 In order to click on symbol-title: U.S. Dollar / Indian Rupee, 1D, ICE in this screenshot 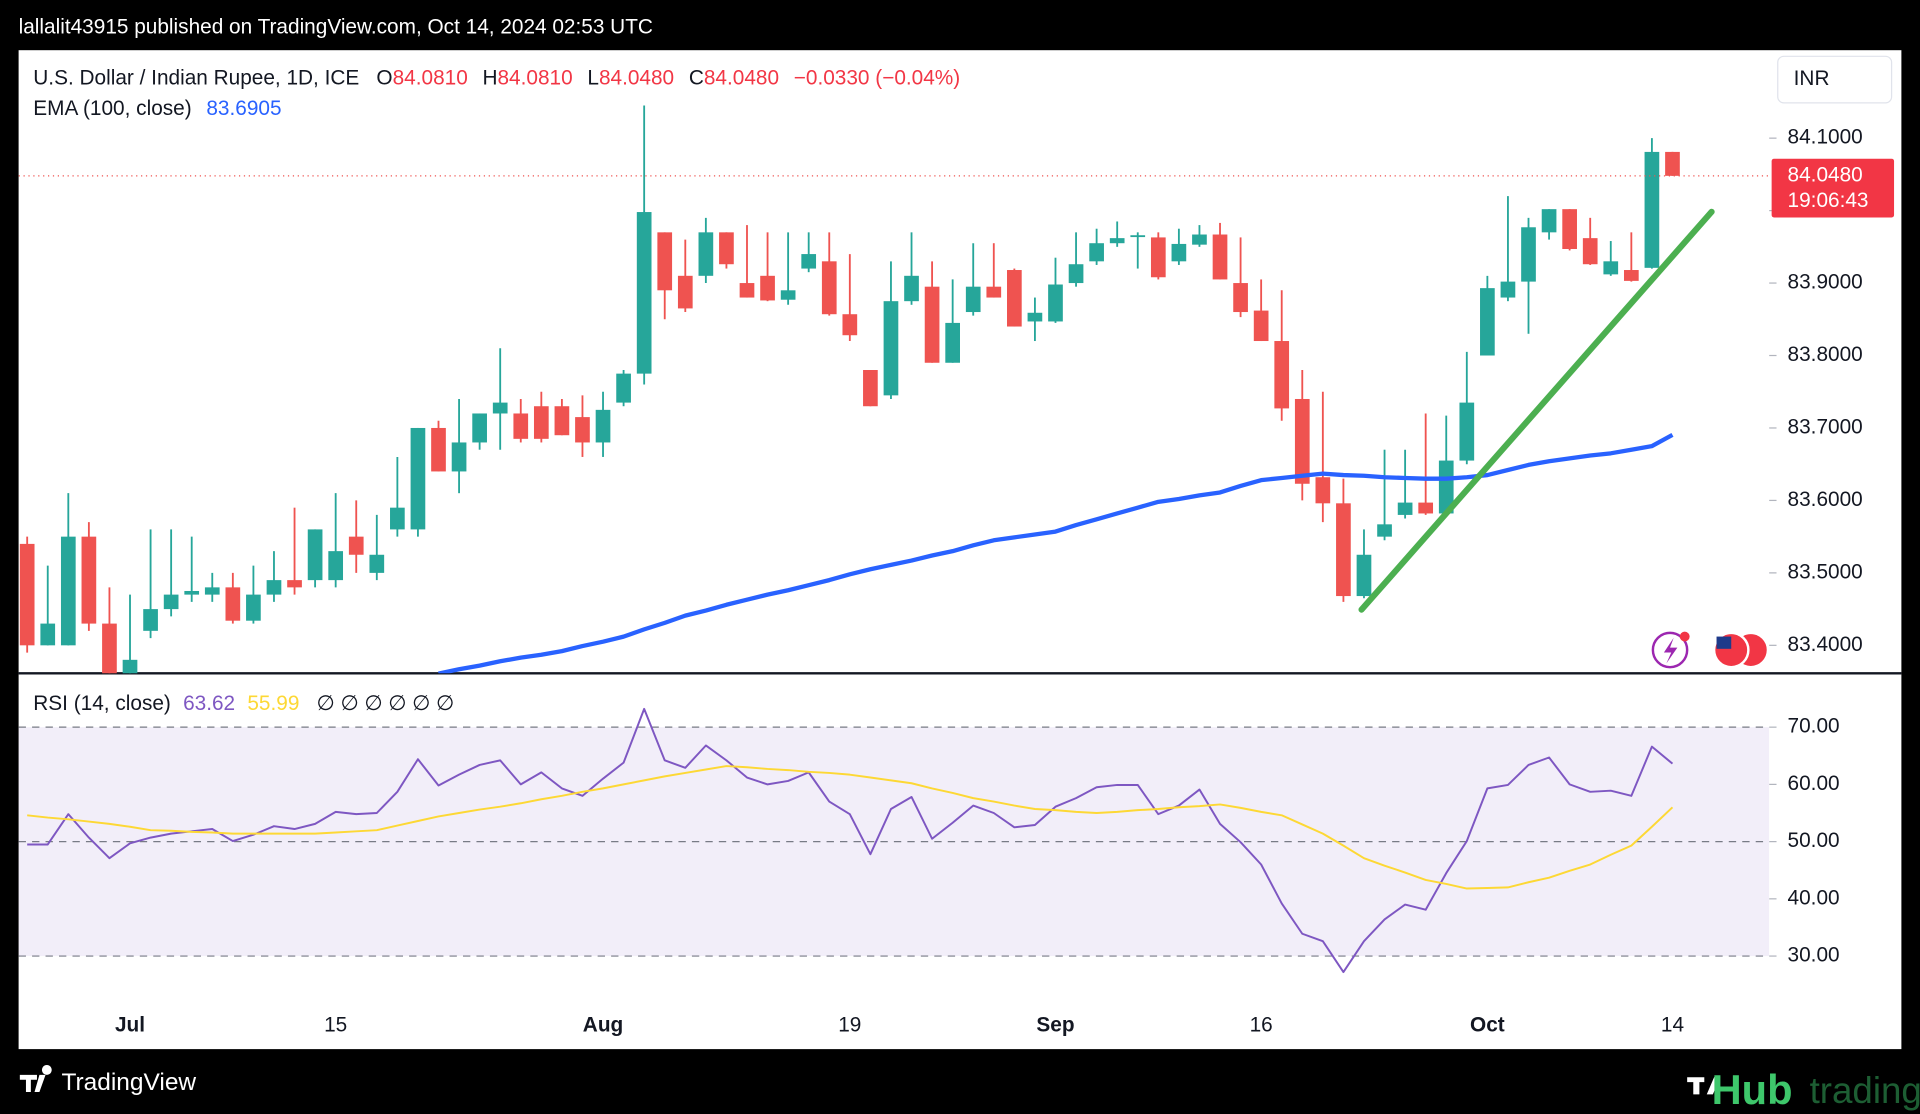, I will do `click(196, 77)`.